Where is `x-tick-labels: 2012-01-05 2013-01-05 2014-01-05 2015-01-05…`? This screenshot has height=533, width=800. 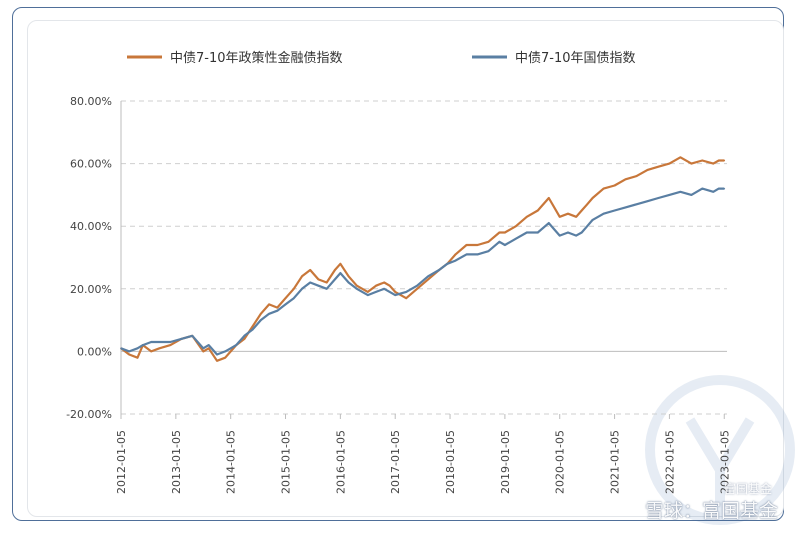 x-tick-labels: 2012-01-05 2013-01-05 2014-01-05 2015-01-05… is located at coordinates (423, 462).